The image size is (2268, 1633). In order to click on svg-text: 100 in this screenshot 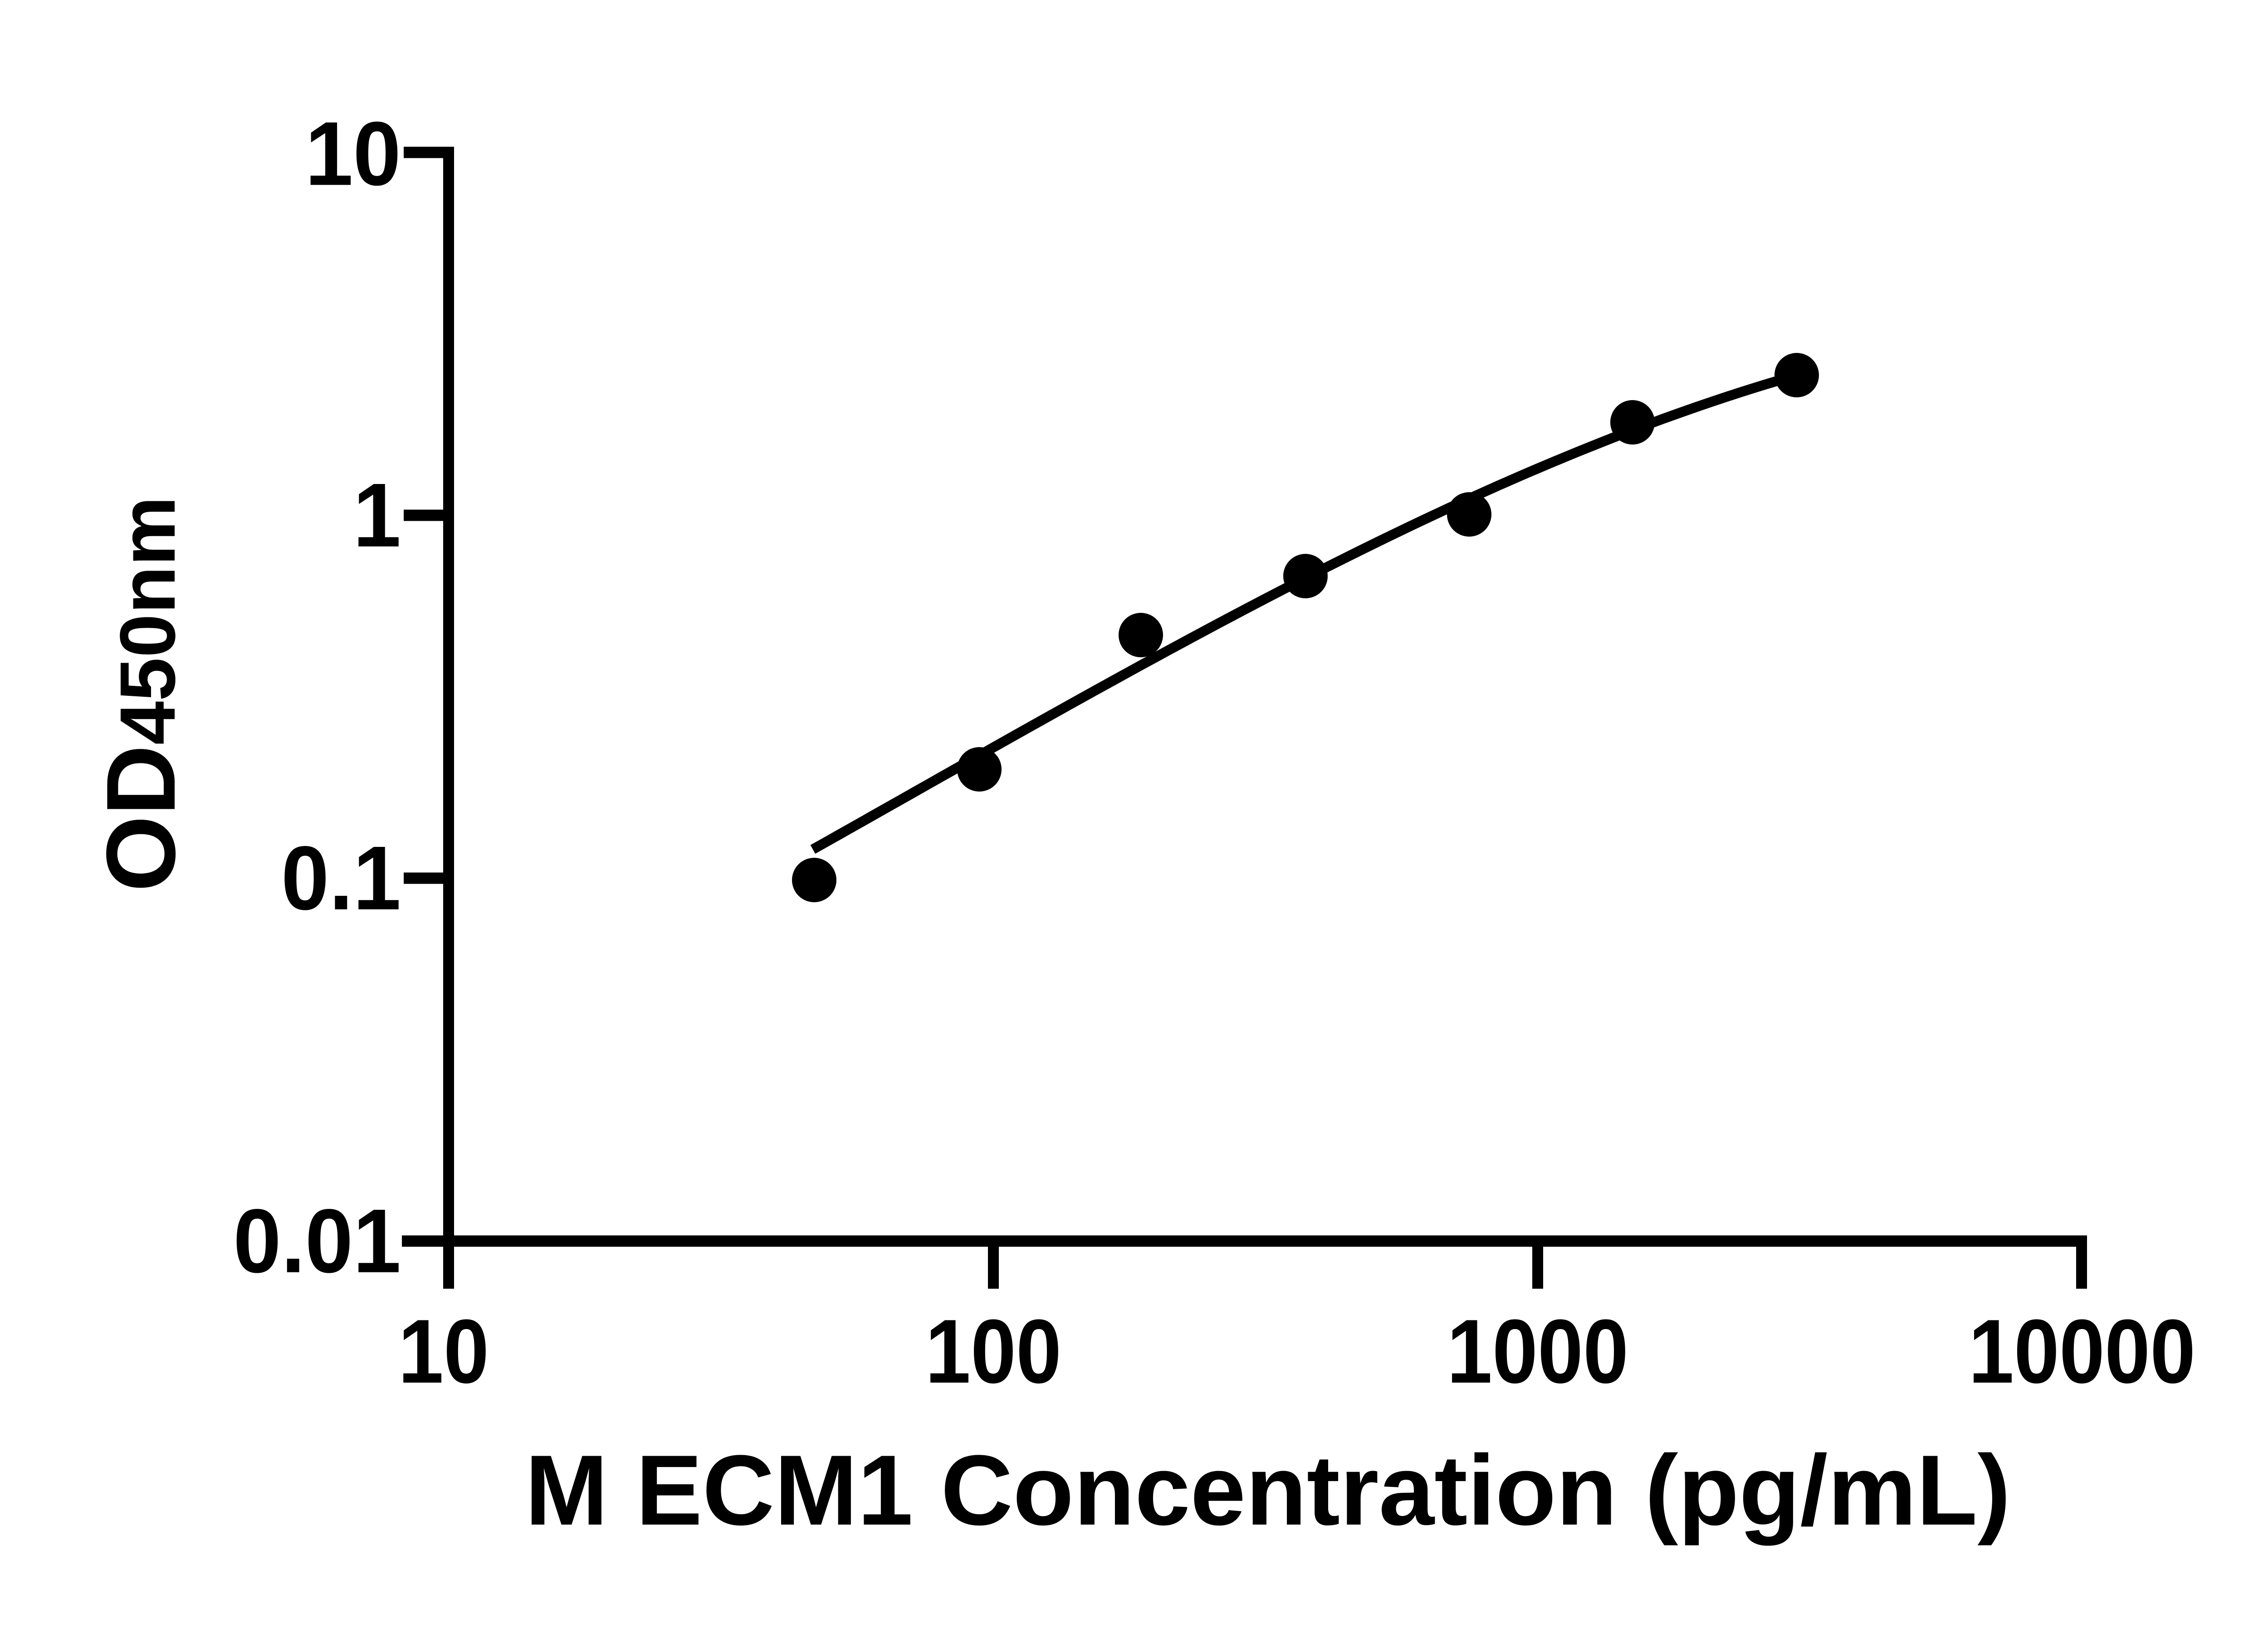, I will do `click(993, 1351)`.